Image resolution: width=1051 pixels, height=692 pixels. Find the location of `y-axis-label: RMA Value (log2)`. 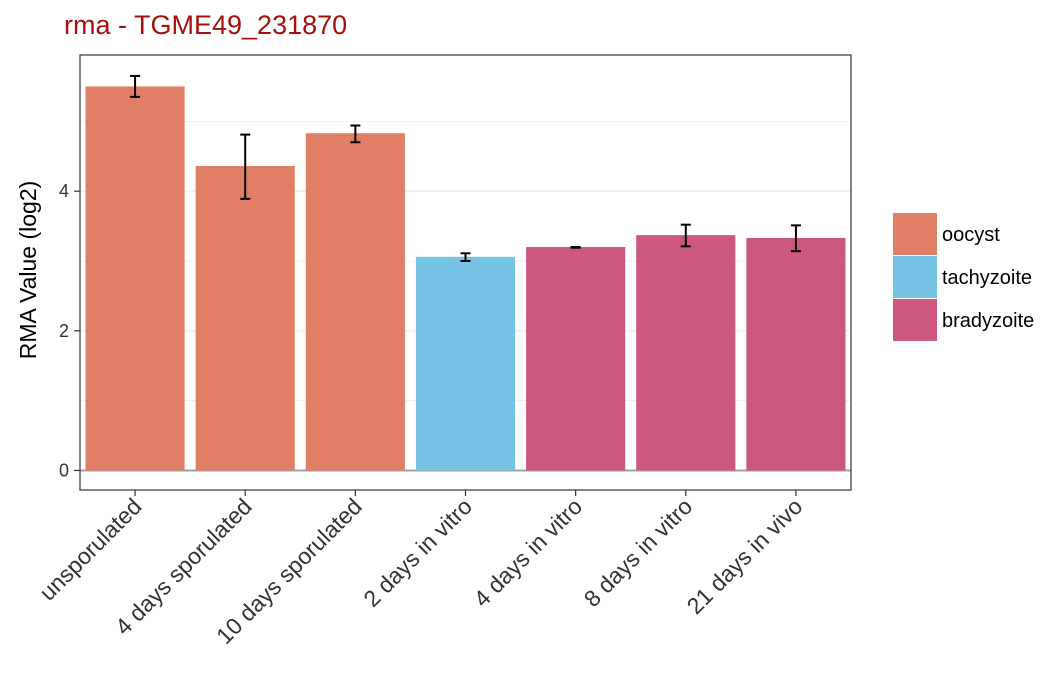

y-axis-label: RMA Value (log2) is located at coordinates (28, 270).